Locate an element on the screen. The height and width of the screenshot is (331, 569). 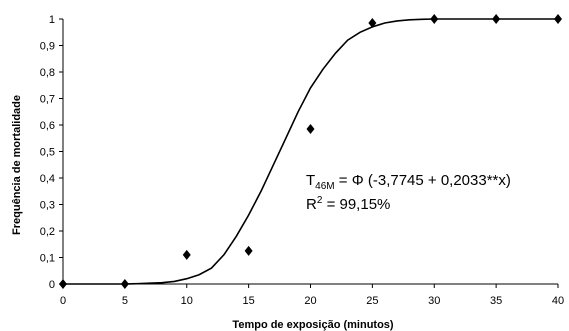
x-tick-label: 25 is located at coordinates (372, 301).